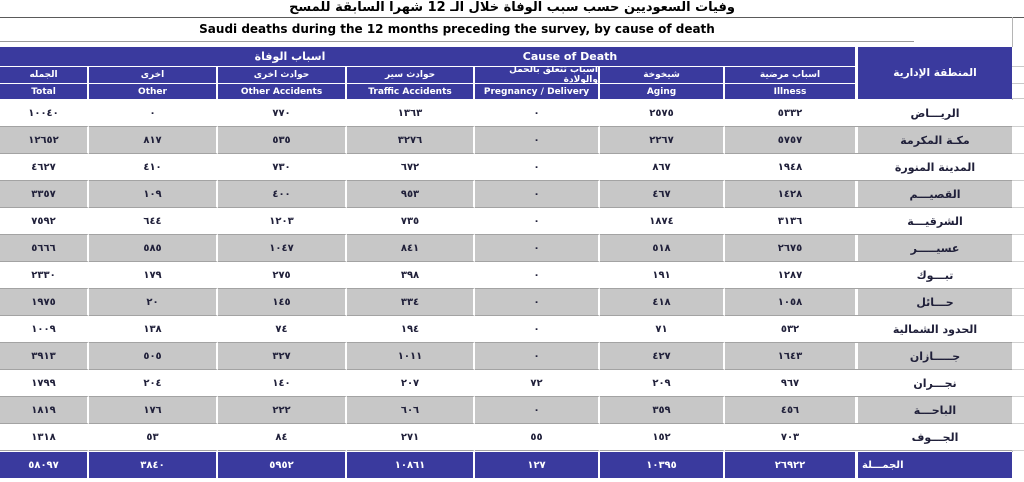 The height and width of the screenshot is (482, 1024). What do you see at coordinates (935, 167) in the screenshot?
I see `cell-region-name: المدينة المنورة` at bounding box center [935, 167].